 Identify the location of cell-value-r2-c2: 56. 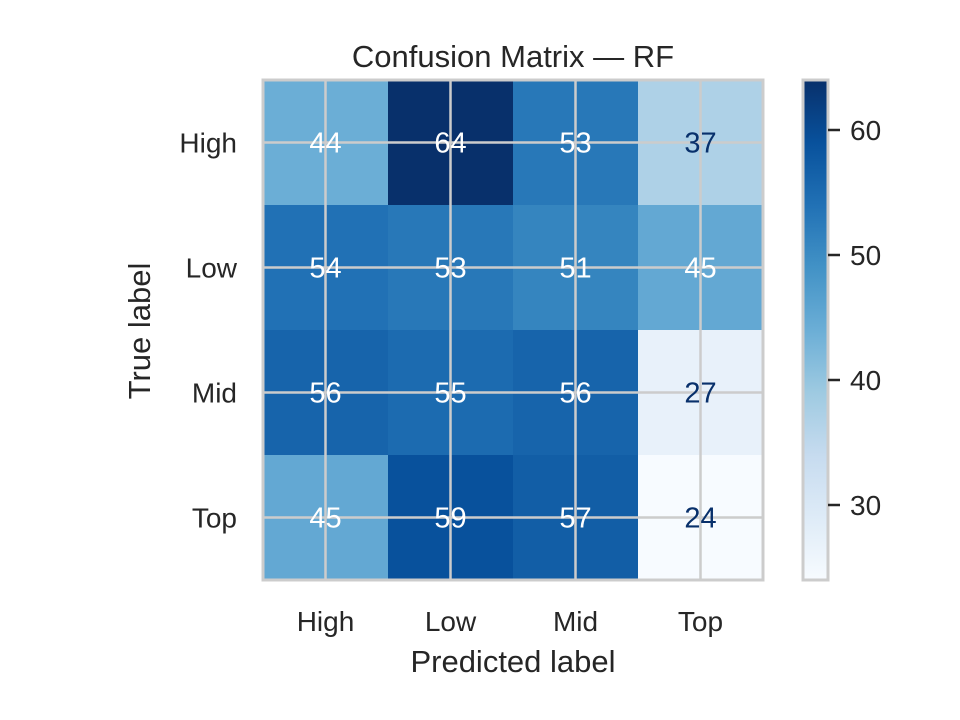
(575, 394).